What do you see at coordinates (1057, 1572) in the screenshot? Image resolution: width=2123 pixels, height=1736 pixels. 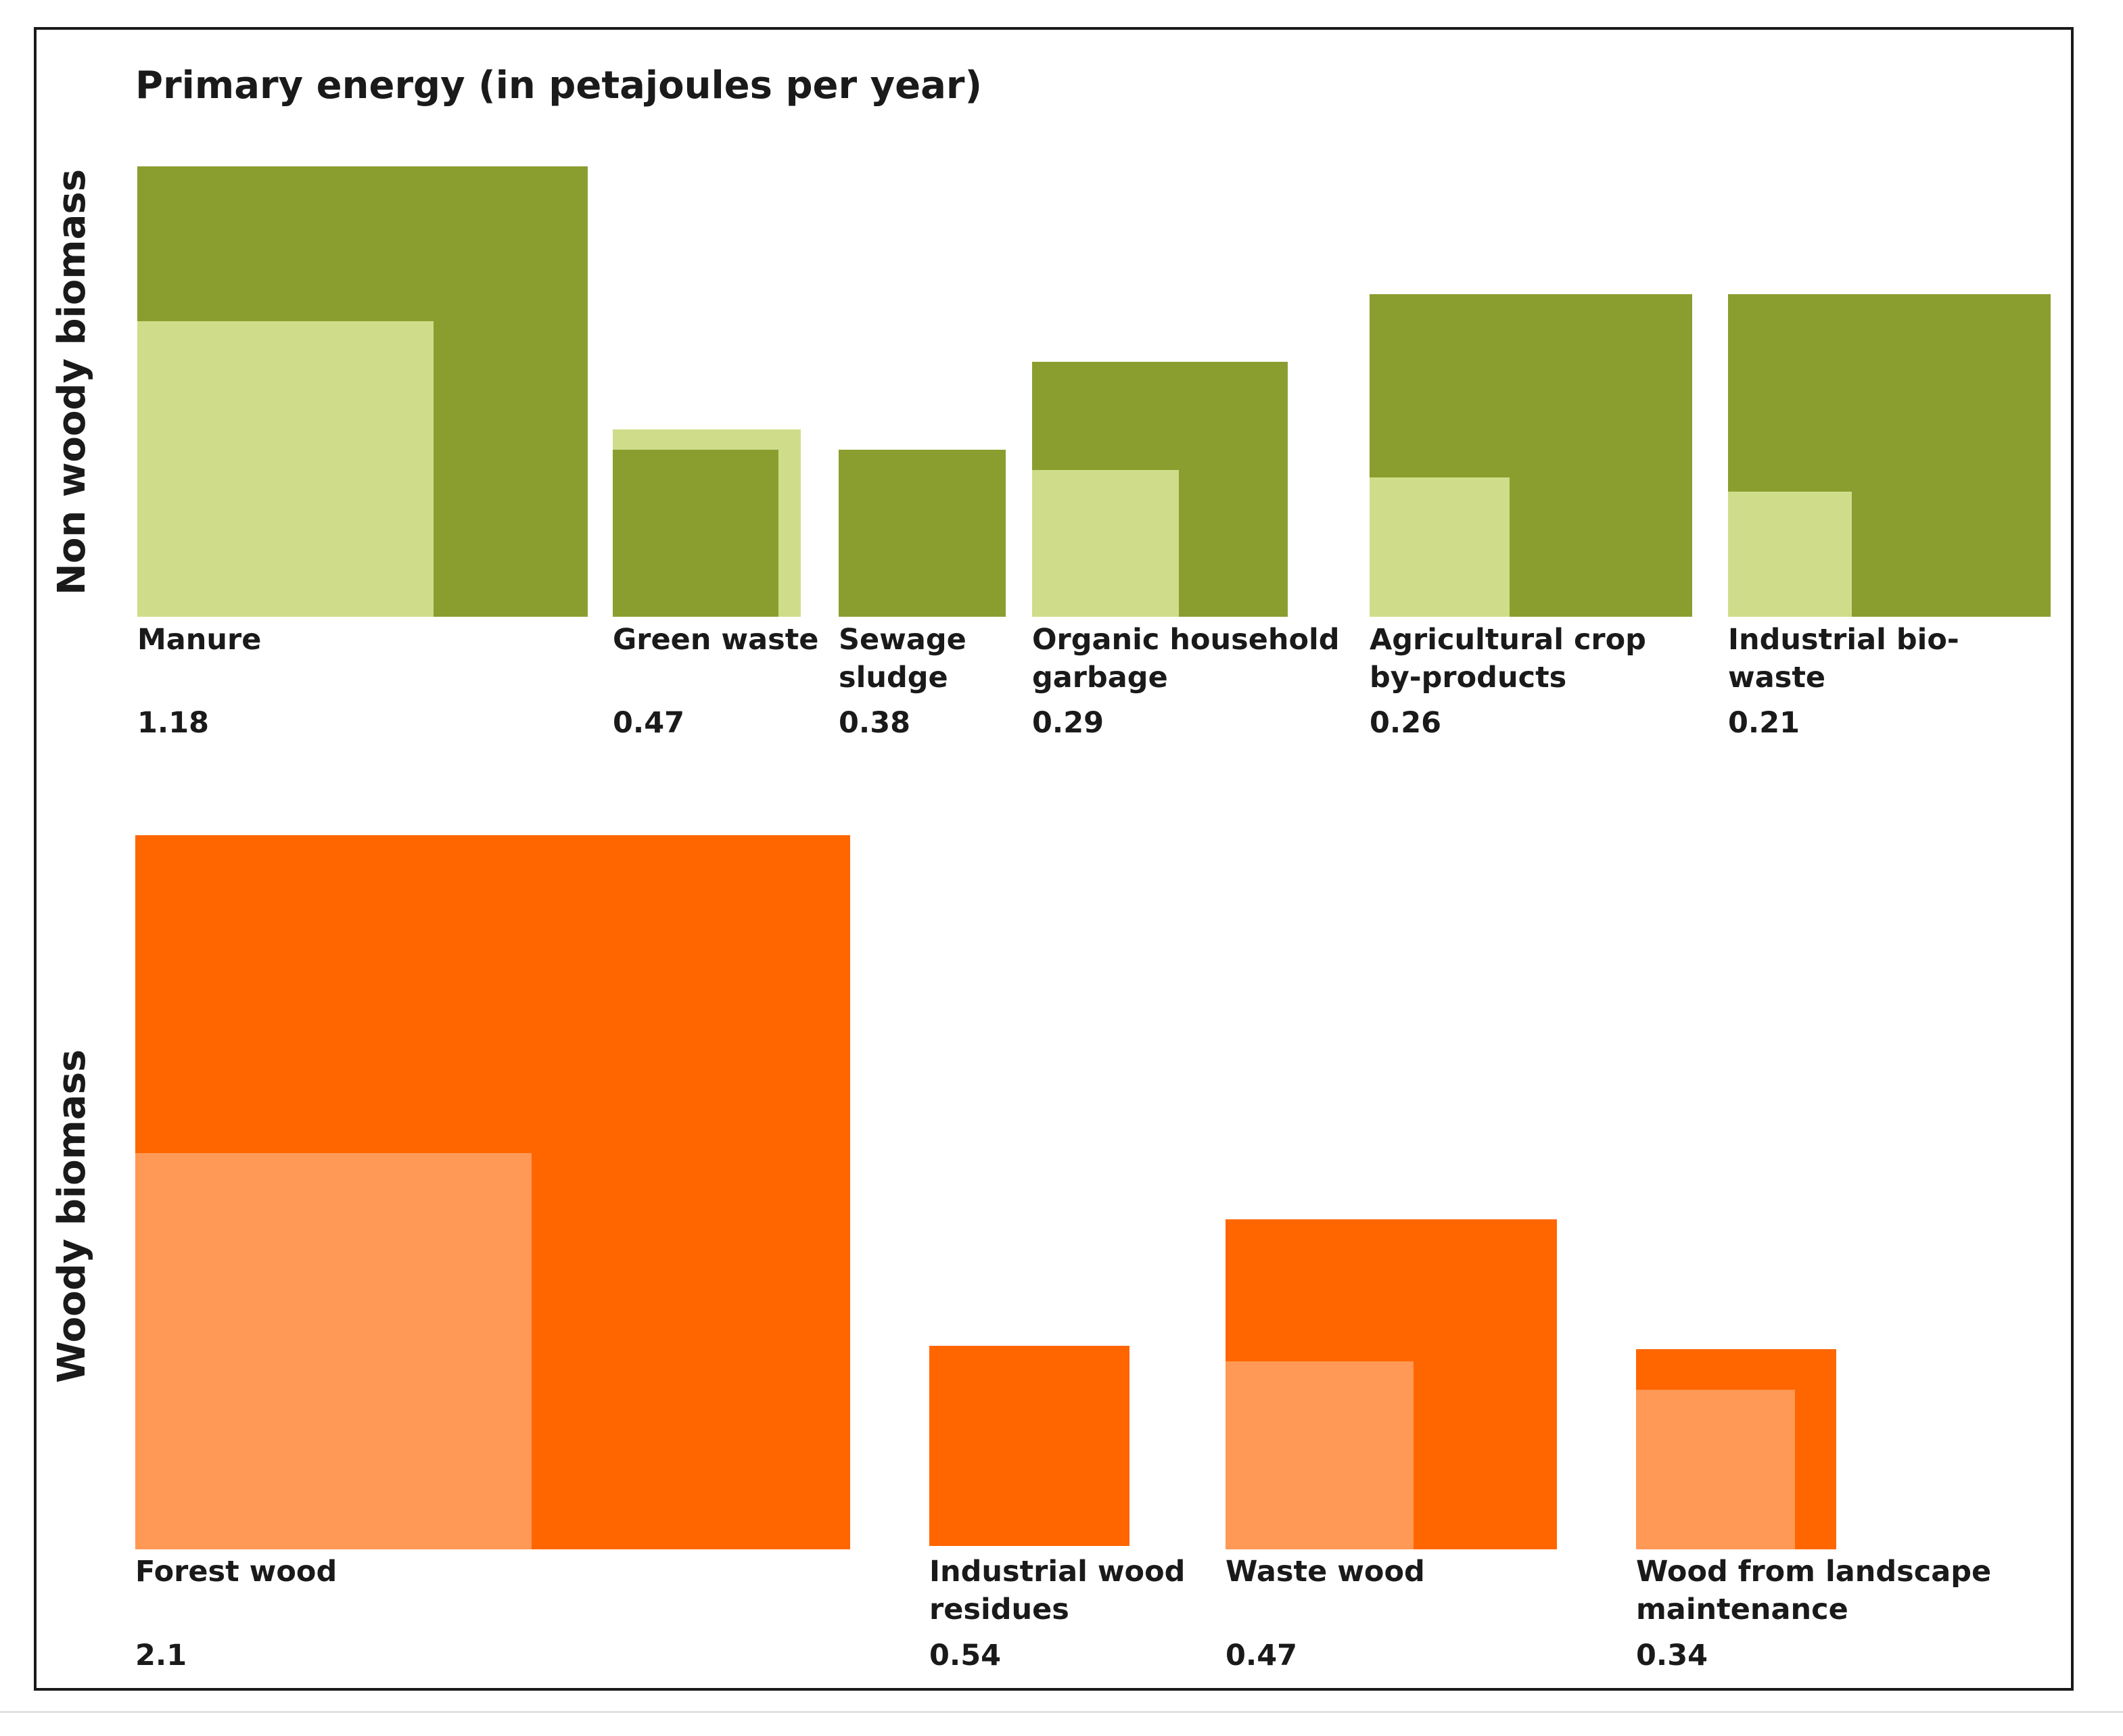 I see `category-label-industrial-wood-residues: Industrial wood` at bounding box center [1057, 1572].